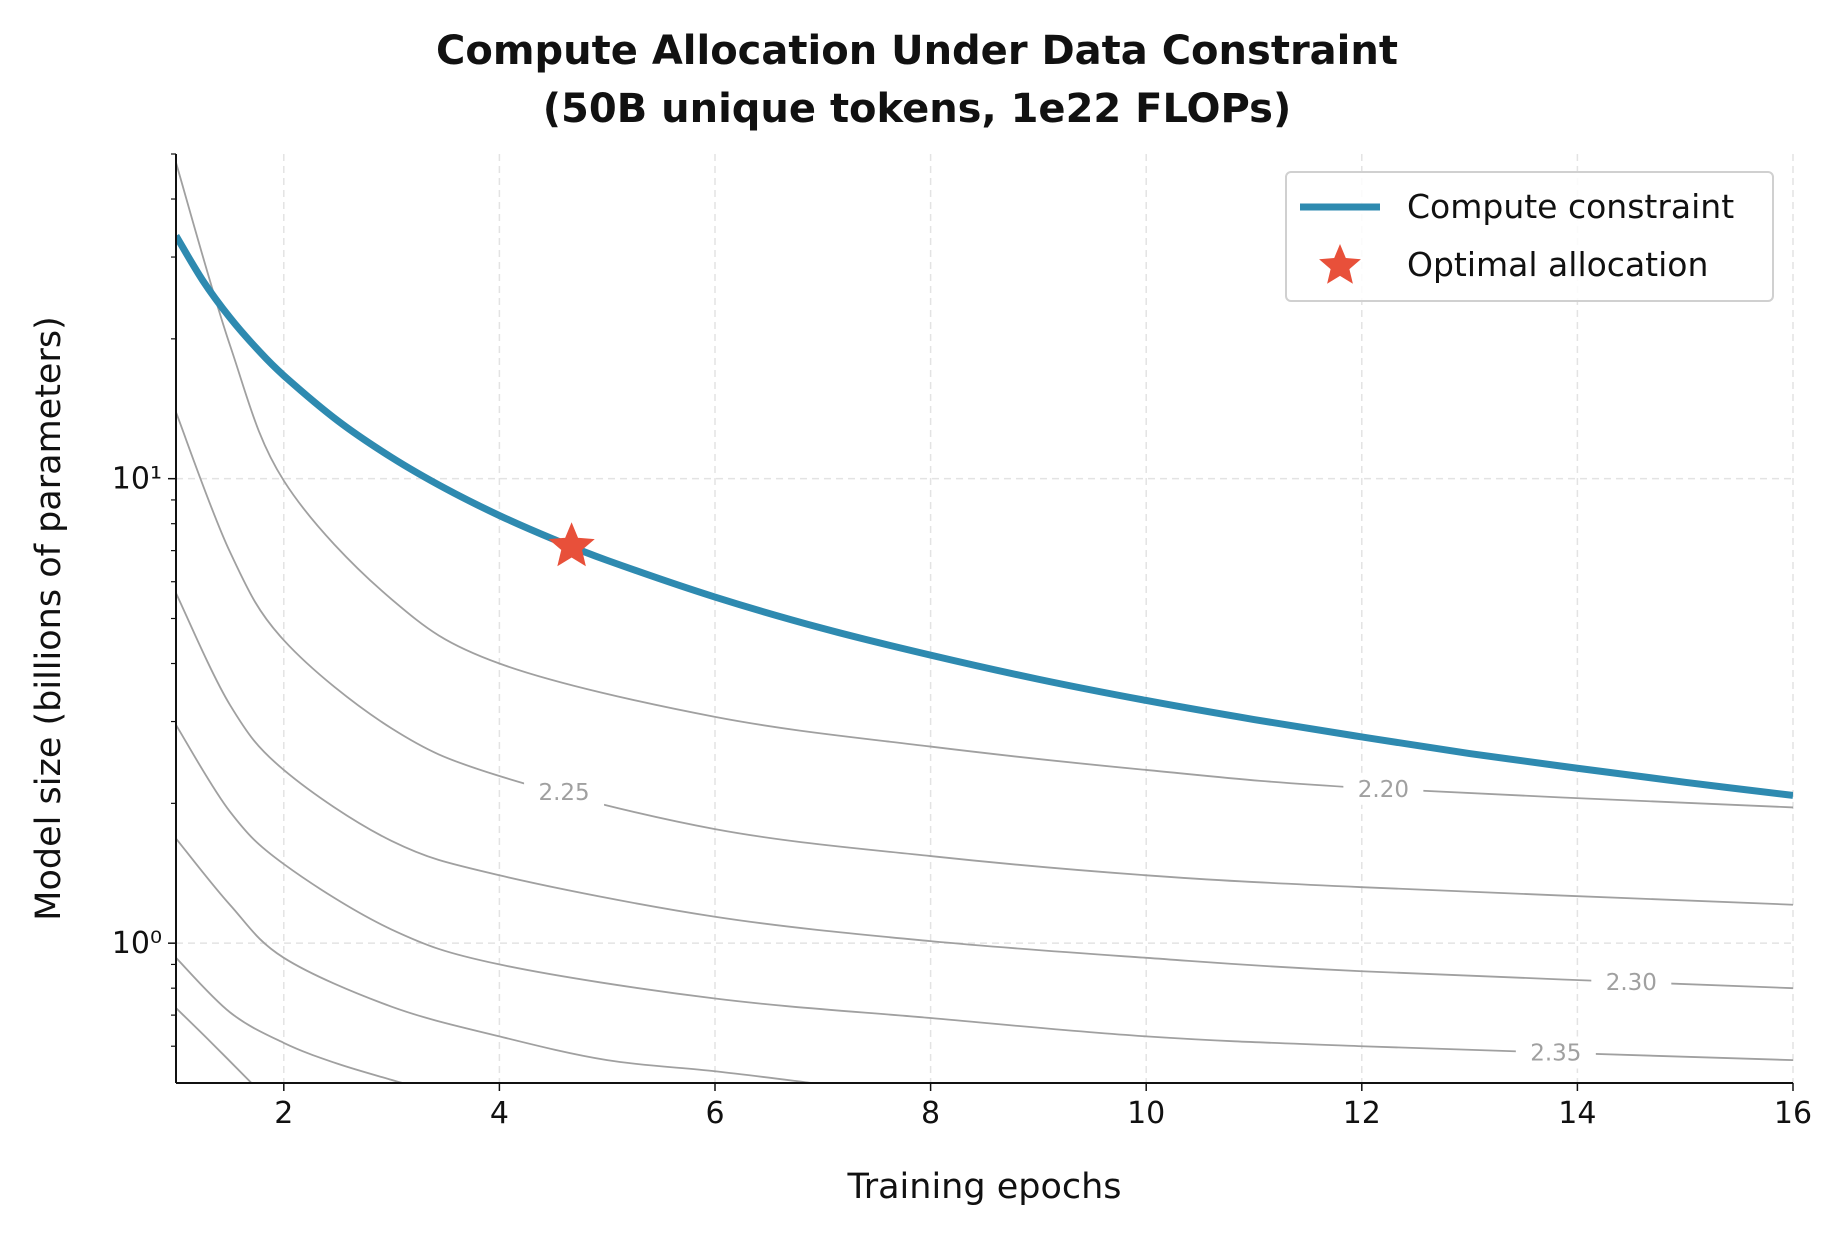 This screenshot has height=1234, width=1834. I want to click on x-tick-label: 6, so click(714, 1113).